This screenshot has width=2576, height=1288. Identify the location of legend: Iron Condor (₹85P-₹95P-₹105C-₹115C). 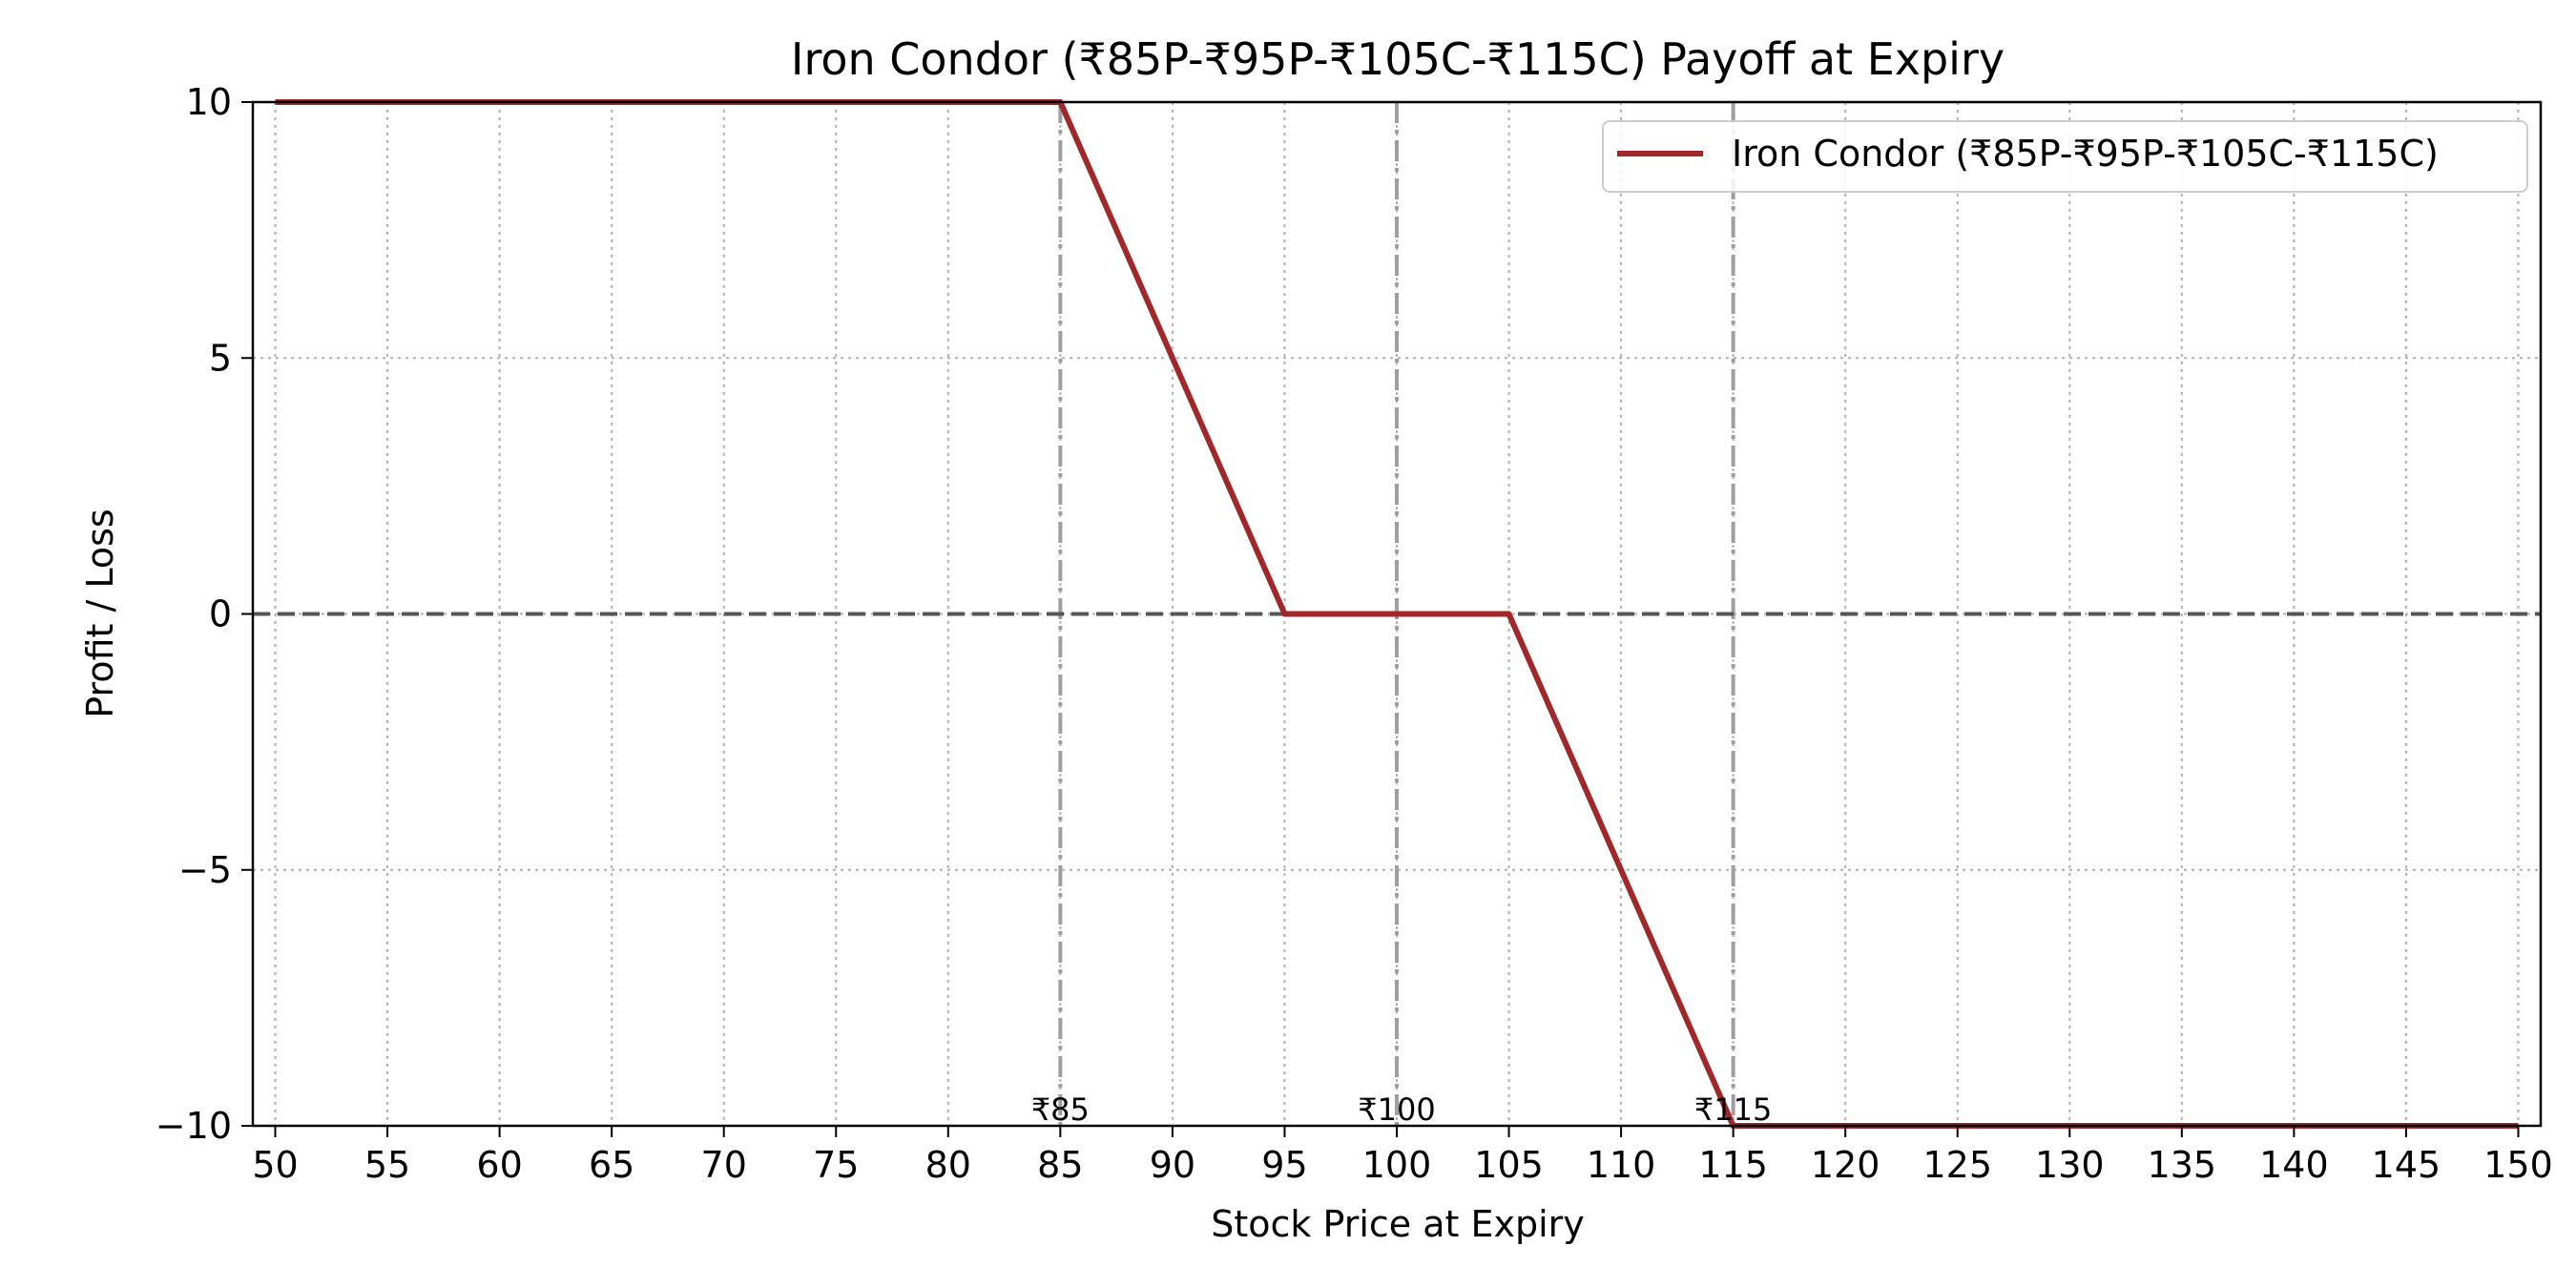
(2065, 156).